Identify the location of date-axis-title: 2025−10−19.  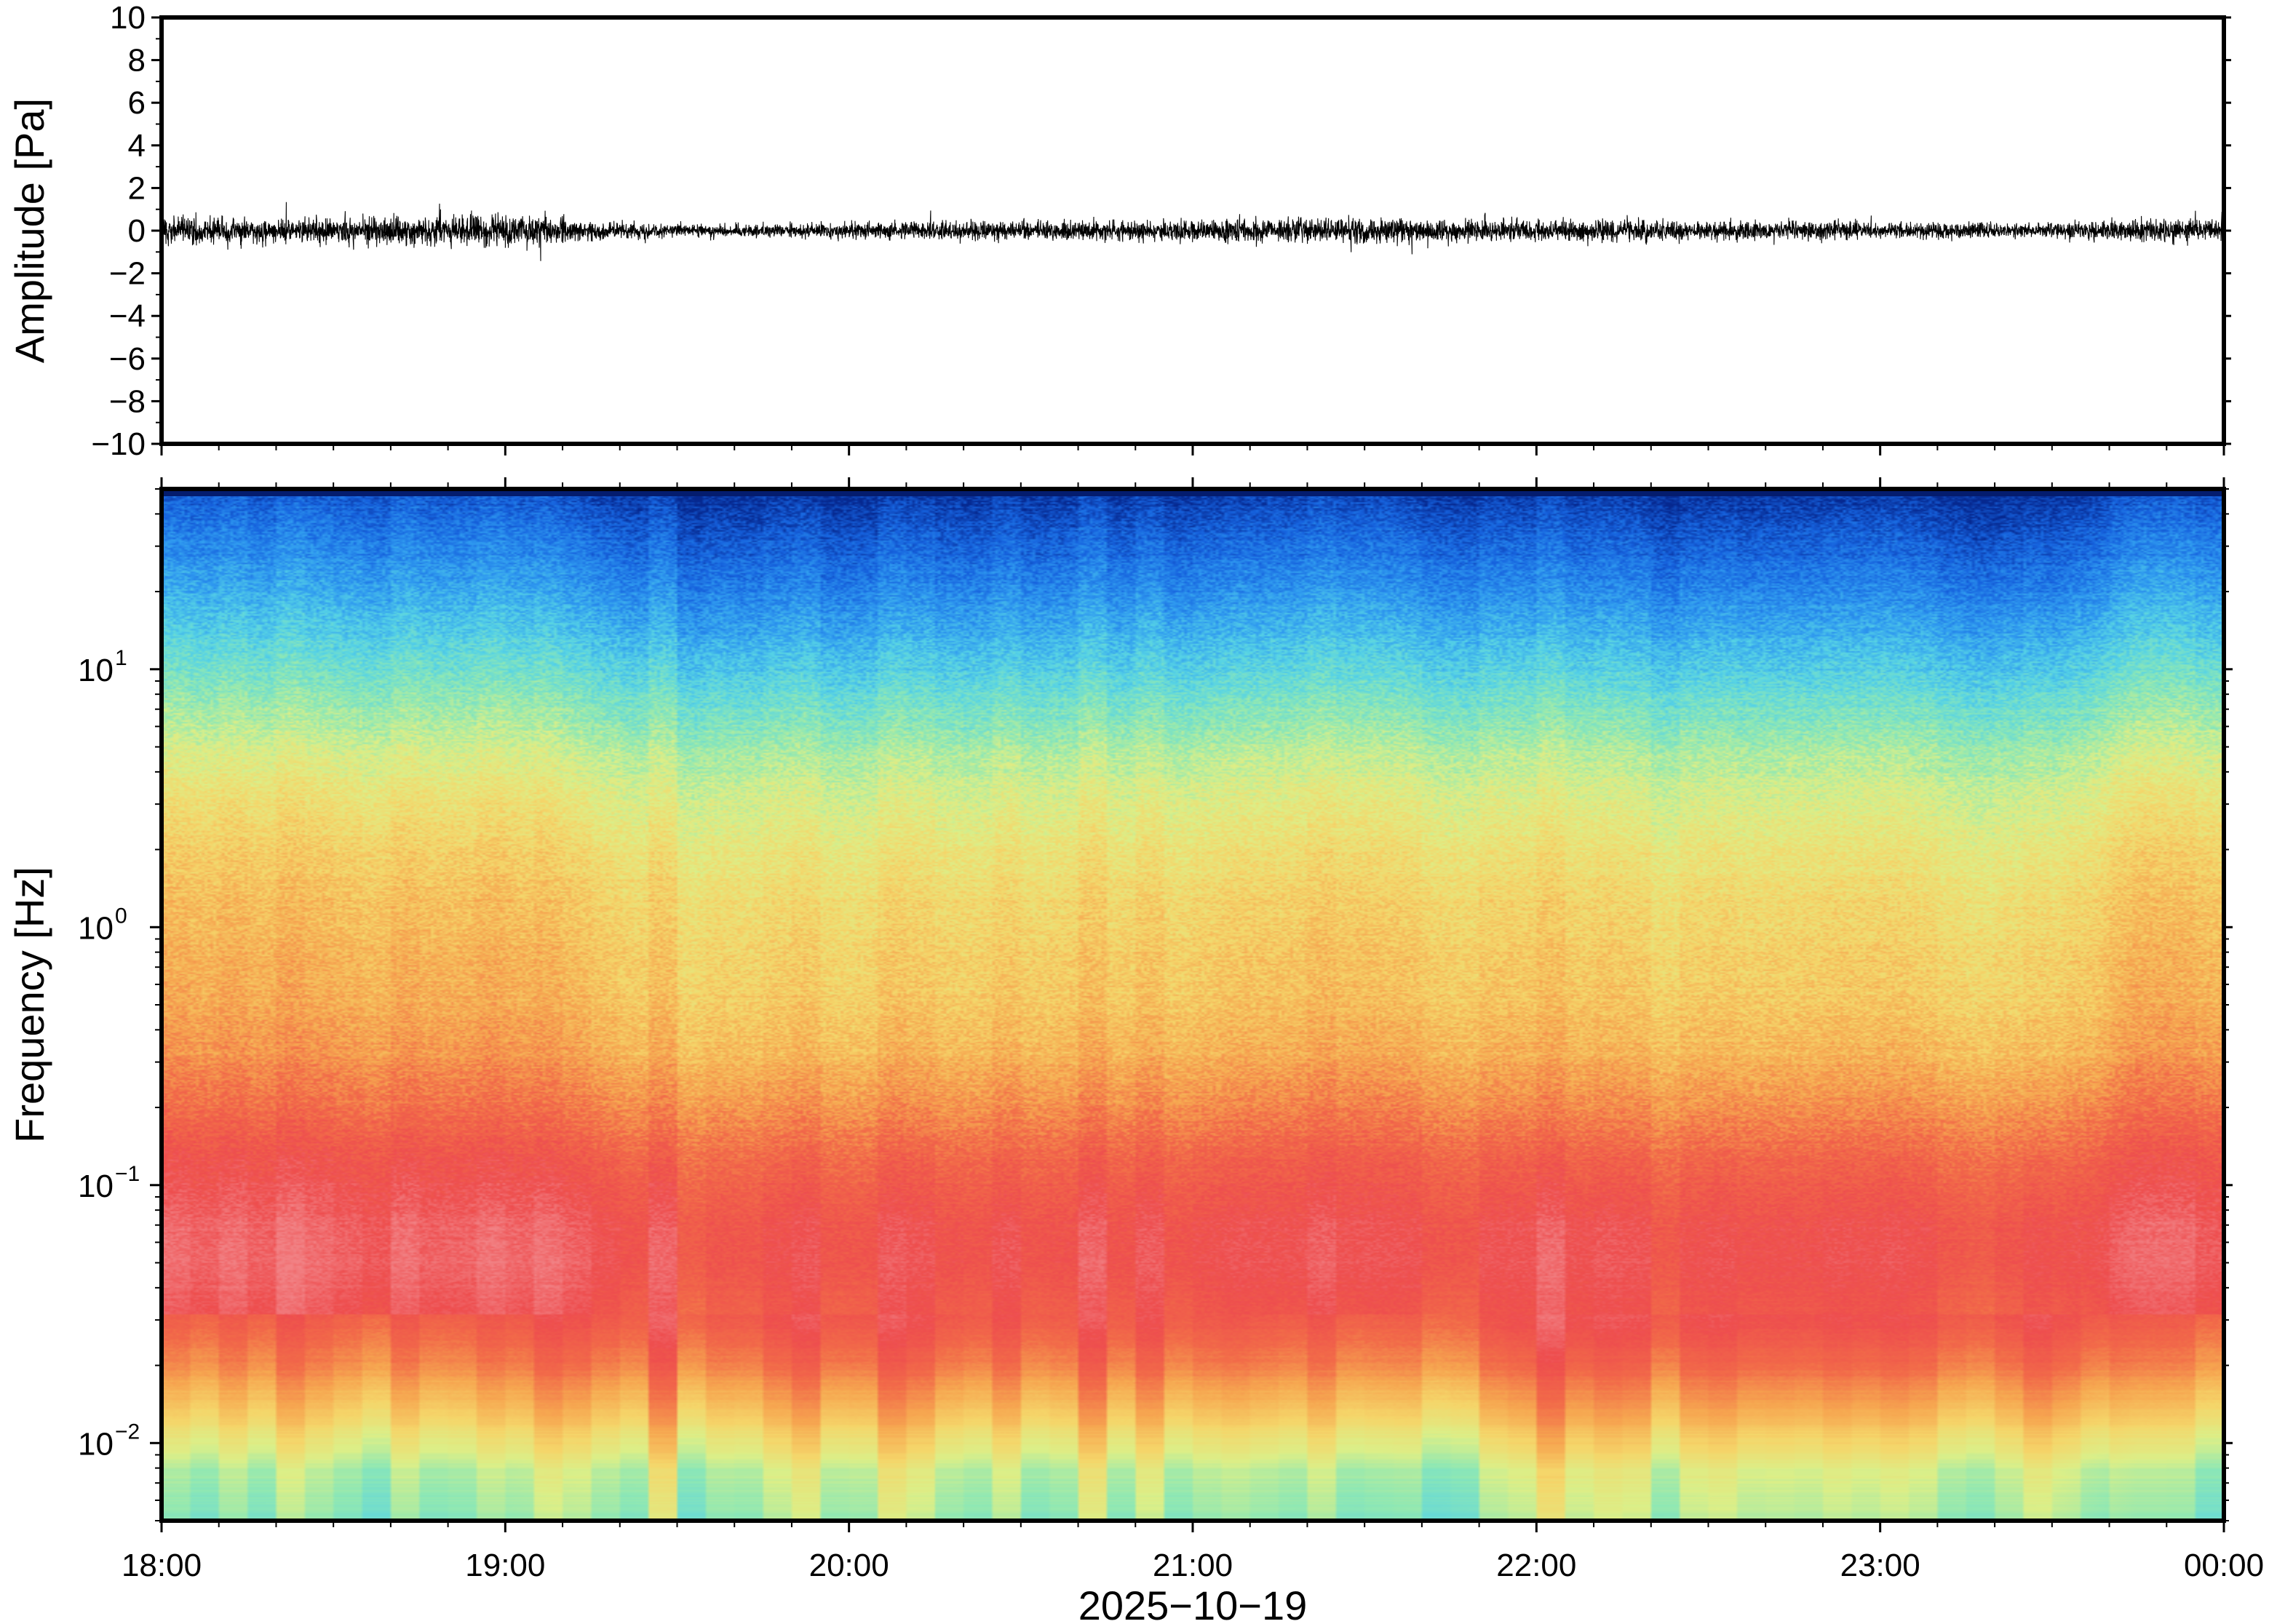
(1193, 1603).